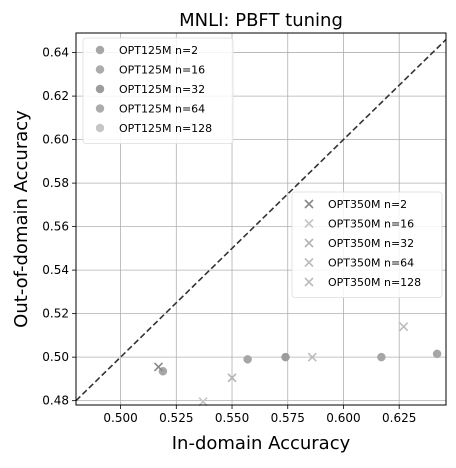 The image size is (456, 468). What do you see at coordinates (176, 418) in the screenshot?
I see `x-tick-label: 0.525` at bounding box center [176, 418].